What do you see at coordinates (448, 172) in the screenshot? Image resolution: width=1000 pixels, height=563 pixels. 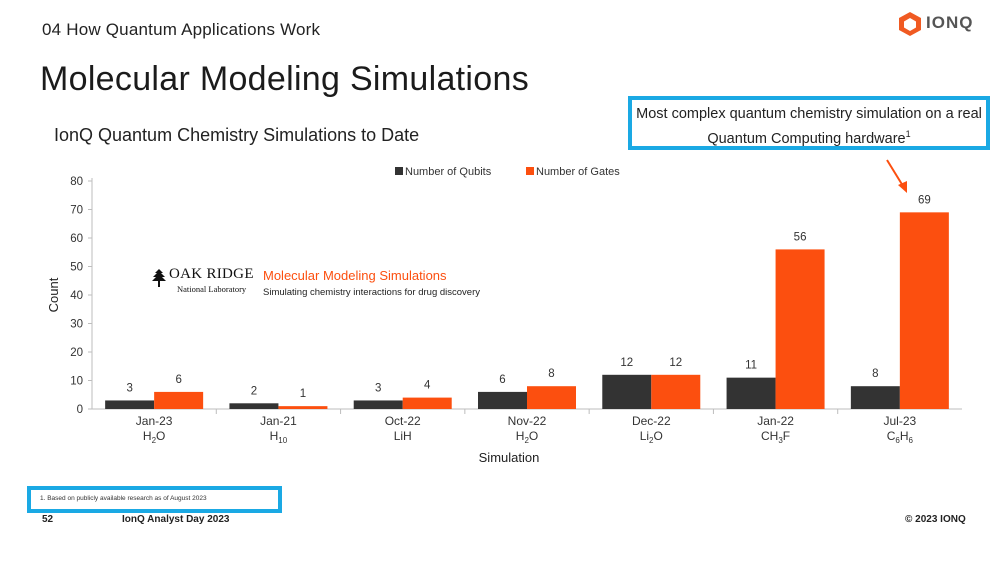 I see `legend-label: Number of Qubits` at bounding box center [448, 172].